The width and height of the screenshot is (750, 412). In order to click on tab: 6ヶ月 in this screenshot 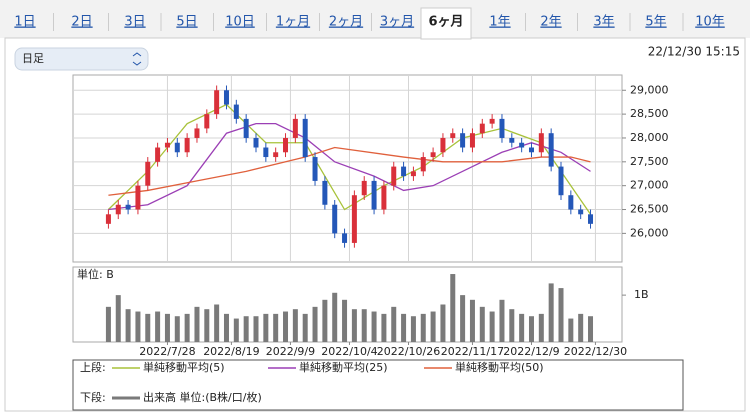, I will do `click(445, 22)`.